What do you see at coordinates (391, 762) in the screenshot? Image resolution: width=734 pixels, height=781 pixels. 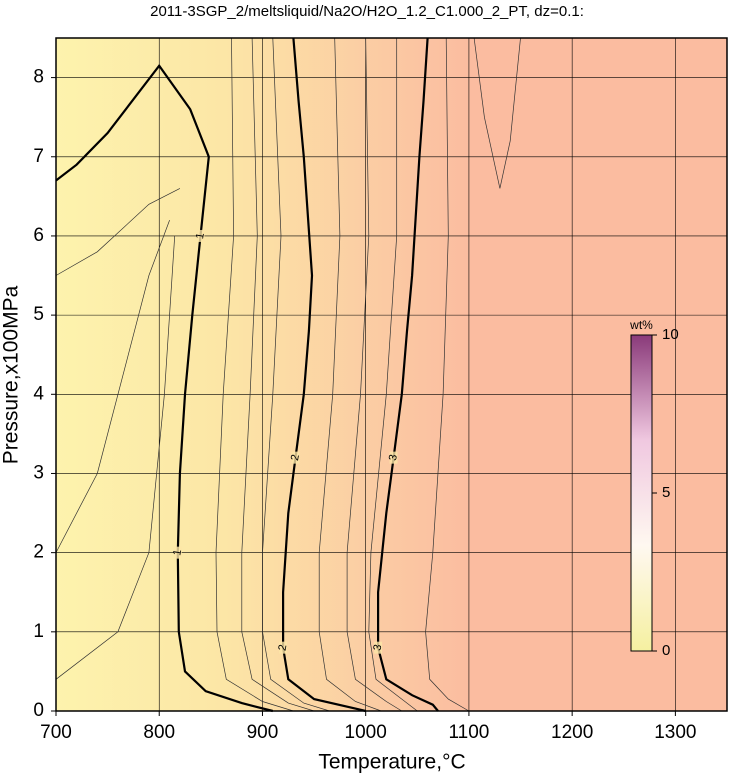 I see `x-axis-label: Temperature,°C` at bounding box center [391, 762].